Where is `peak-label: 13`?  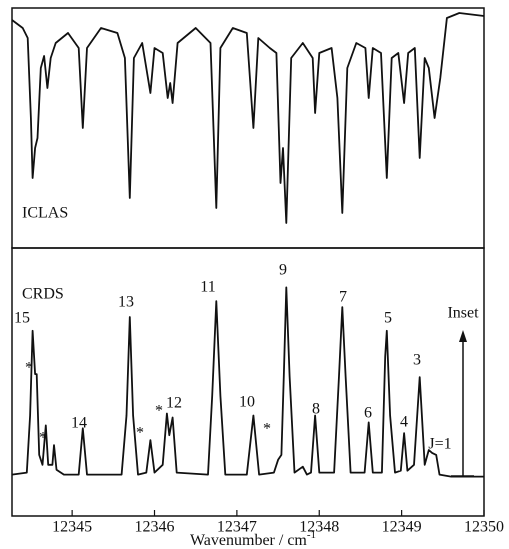
peak-label: 13 is located at coordinates (126, 302).